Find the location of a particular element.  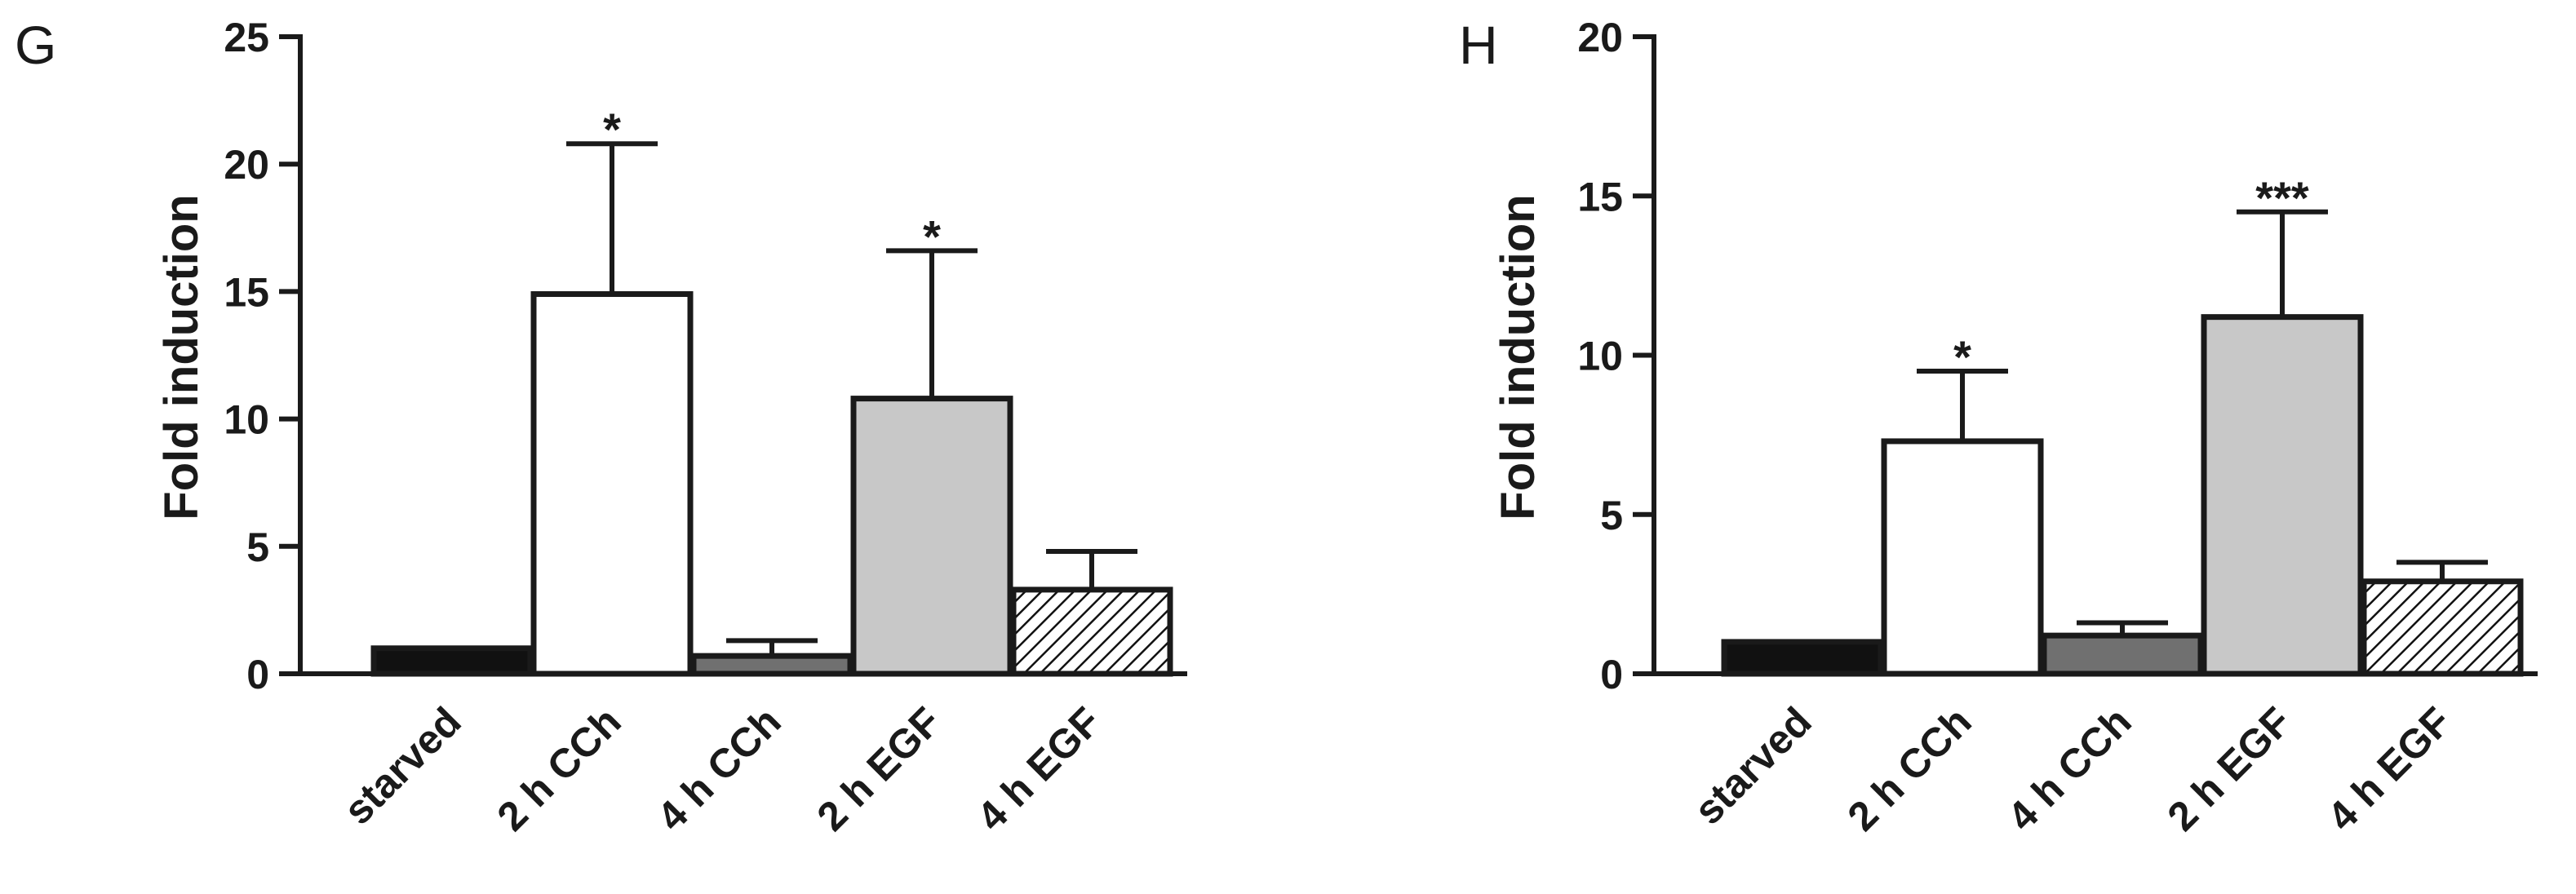

significance-label: *** is located at coordinates (2282, 198).